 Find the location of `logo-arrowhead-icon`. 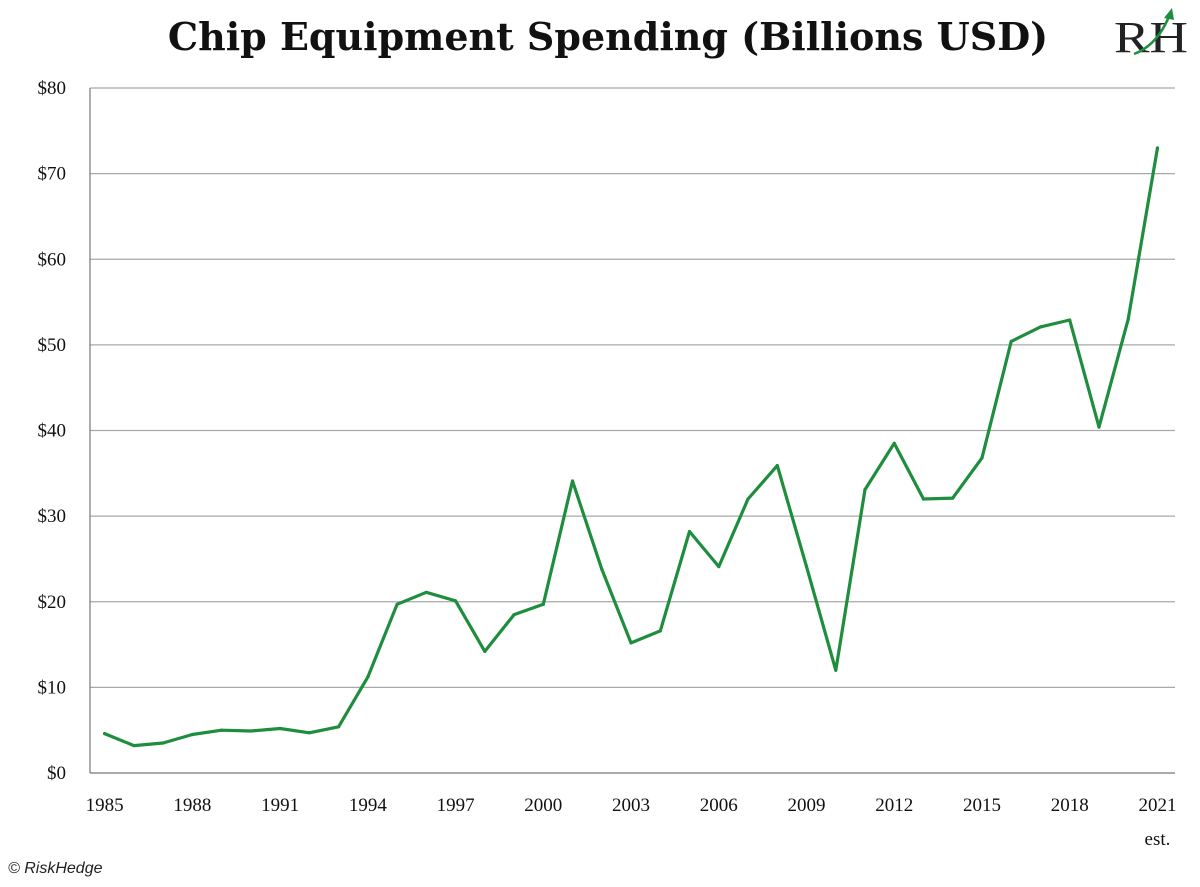

logo-arrowhead-icon is located at coordinates (1169, 14).